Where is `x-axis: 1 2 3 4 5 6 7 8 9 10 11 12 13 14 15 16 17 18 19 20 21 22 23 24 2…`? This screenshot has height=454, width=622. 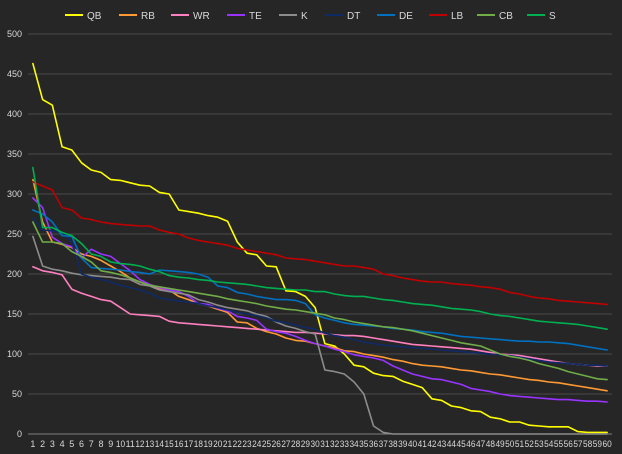 x-axis: 1 2 3 4 5 6 7 8 9 10 11 12 13 14 15 16 17 18 19 20 21 22 23 24 2… is located at coordinates (320, 441).